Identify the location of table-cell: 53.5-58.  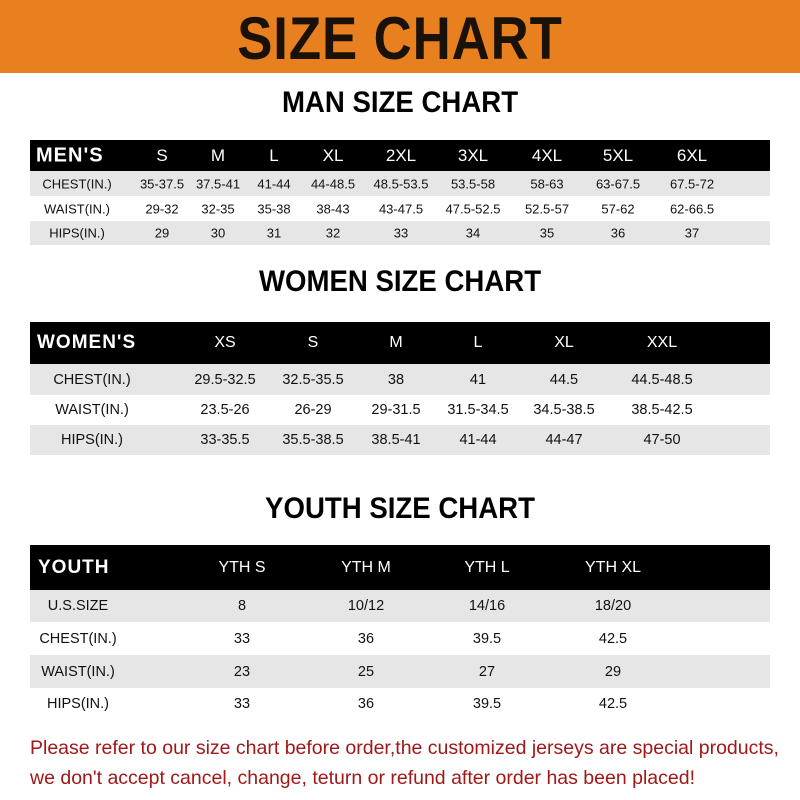
(473, 183).